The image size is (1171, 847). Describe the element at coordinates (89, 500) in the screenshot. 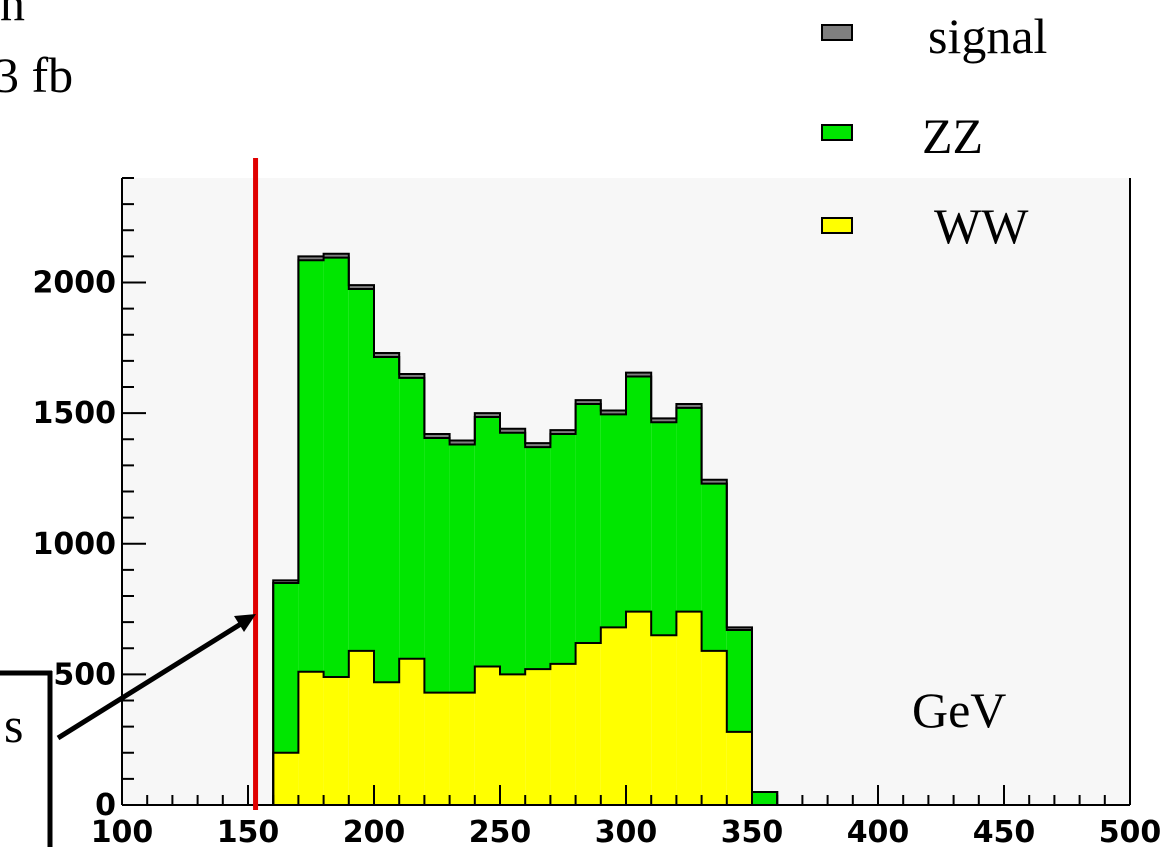

I see `y-axis-ticks: 0 500 1000 1500 2000` at that location.